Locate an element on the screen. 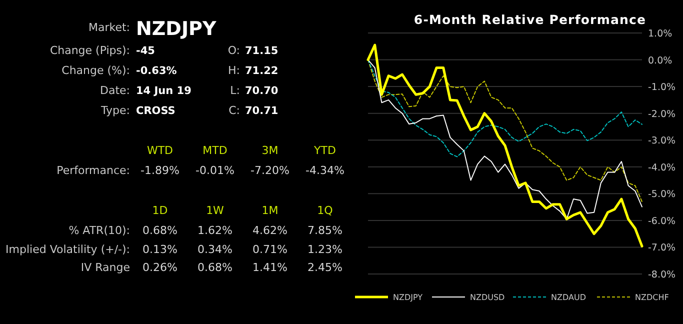 This screenshot has width=683, height=324. y-tick-label: -1.0% is located at coordinates (662, 88).